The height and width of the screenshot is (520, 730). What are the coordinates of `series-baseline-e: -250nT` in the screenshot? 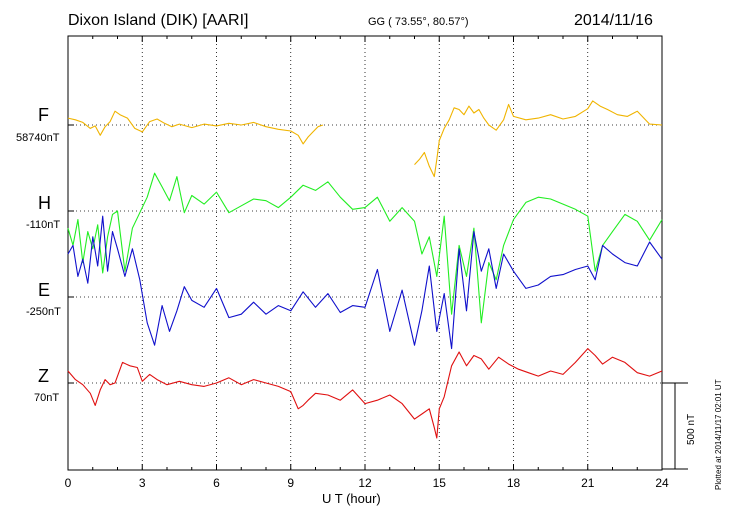 It's located at (43, 312).